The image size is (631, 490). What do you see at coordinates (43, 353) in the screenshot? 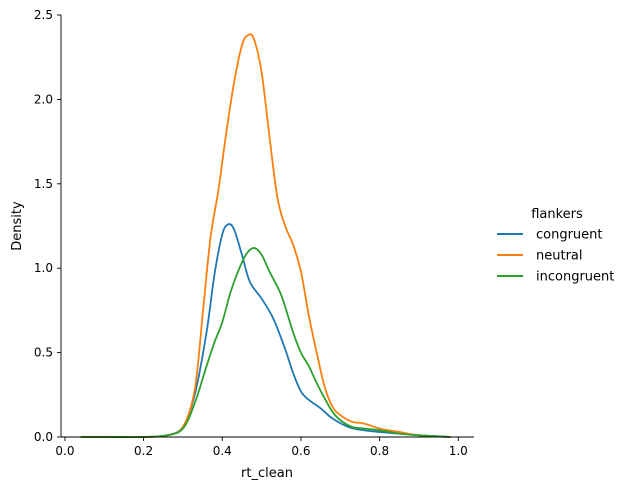
I see `y-tick-label: 0.5` at bounding box center [43, 353].